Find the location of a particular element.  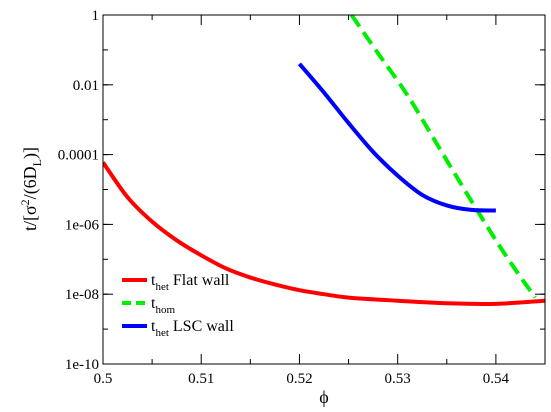

x-tick-label: 0.5 is located at coordinates (103, 379).